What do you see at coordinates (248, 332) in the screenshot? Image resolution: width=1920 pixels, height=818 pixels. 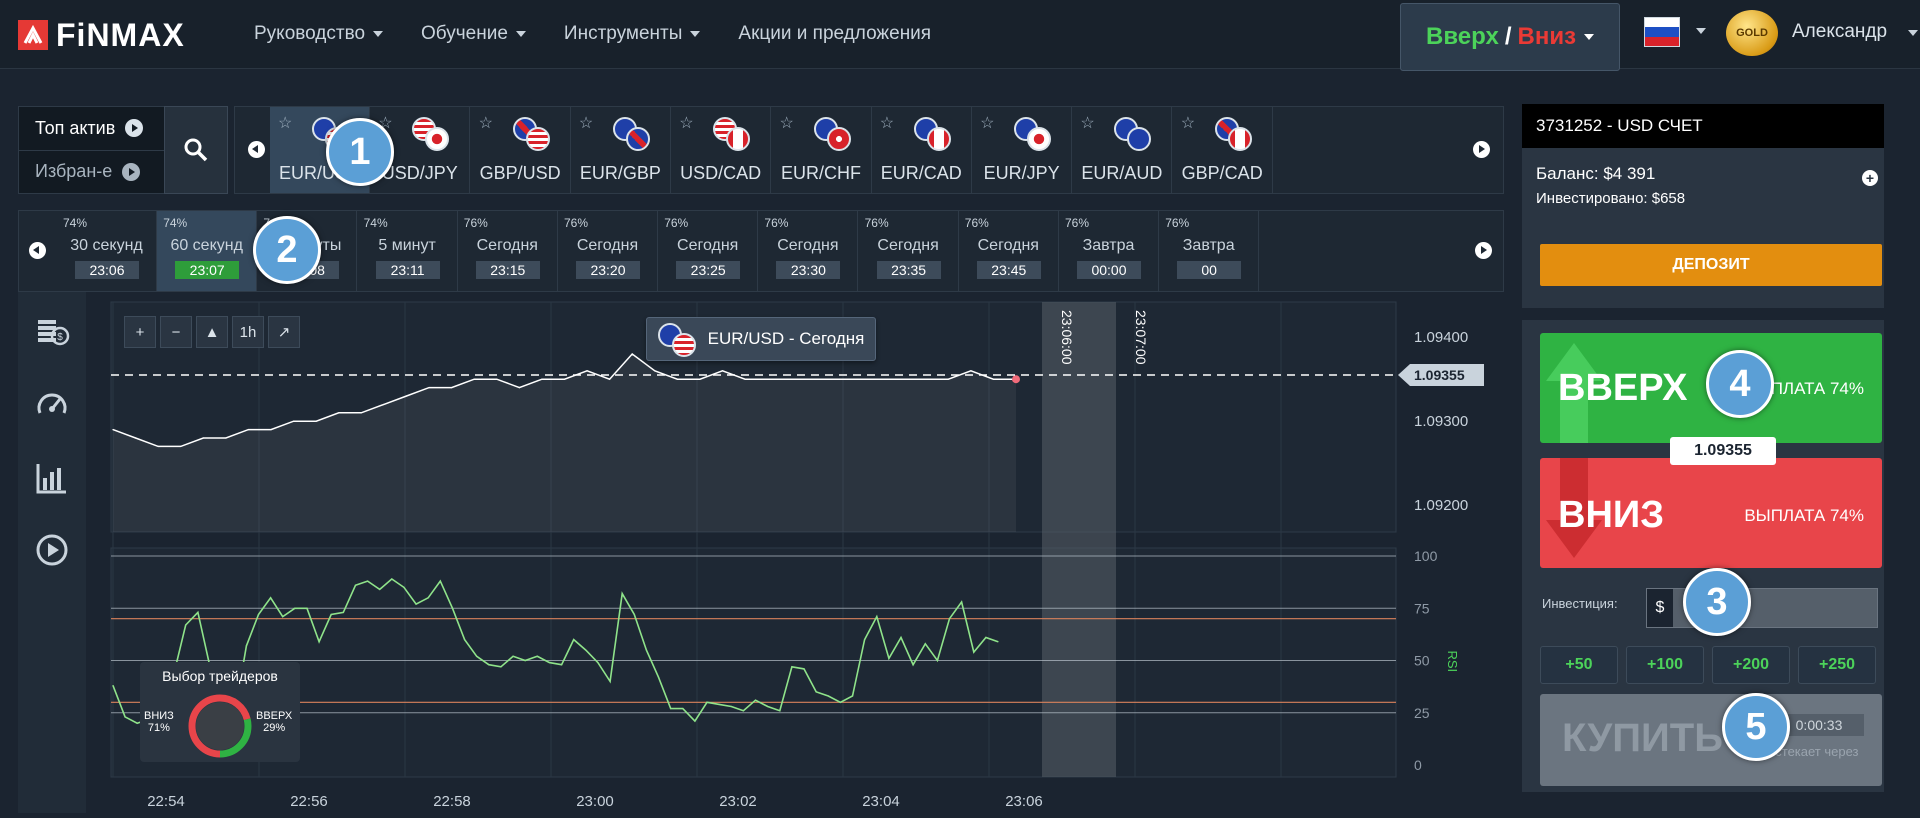 I see `timeframe-button: 1h` at bounding box center [248, 332].